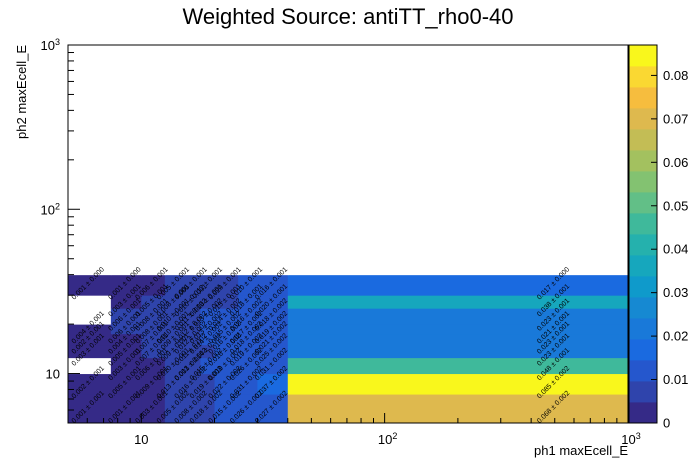  What do you see at coordinates (675, 249) in the screenshot?
I see `colorbar-tick-label: 0.04` at bounding box center [675, 249].